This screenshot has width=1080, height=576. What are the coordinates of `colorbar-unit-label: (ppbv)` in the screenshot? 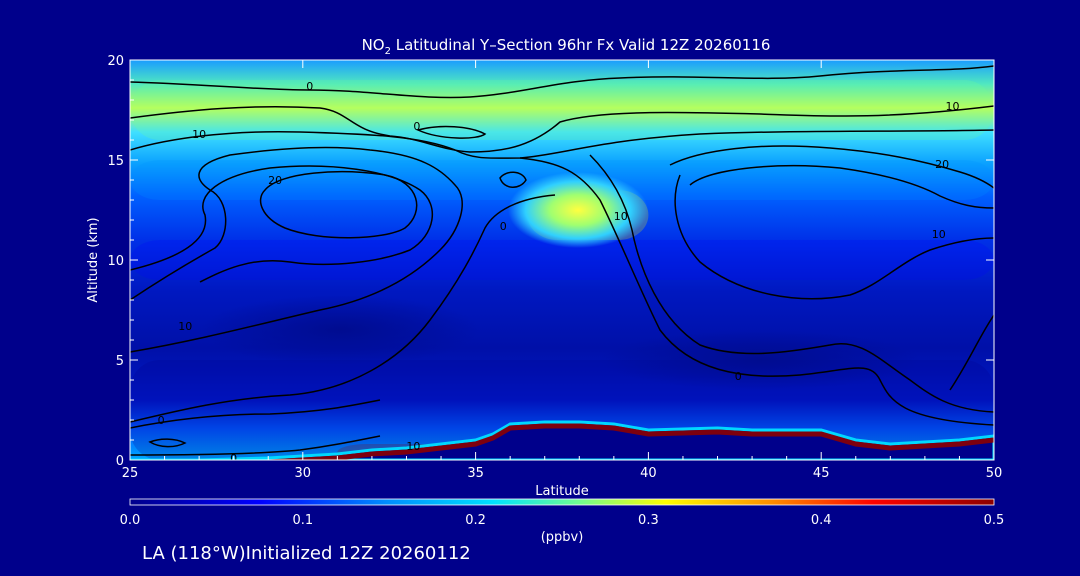 It's located at (562, 537).